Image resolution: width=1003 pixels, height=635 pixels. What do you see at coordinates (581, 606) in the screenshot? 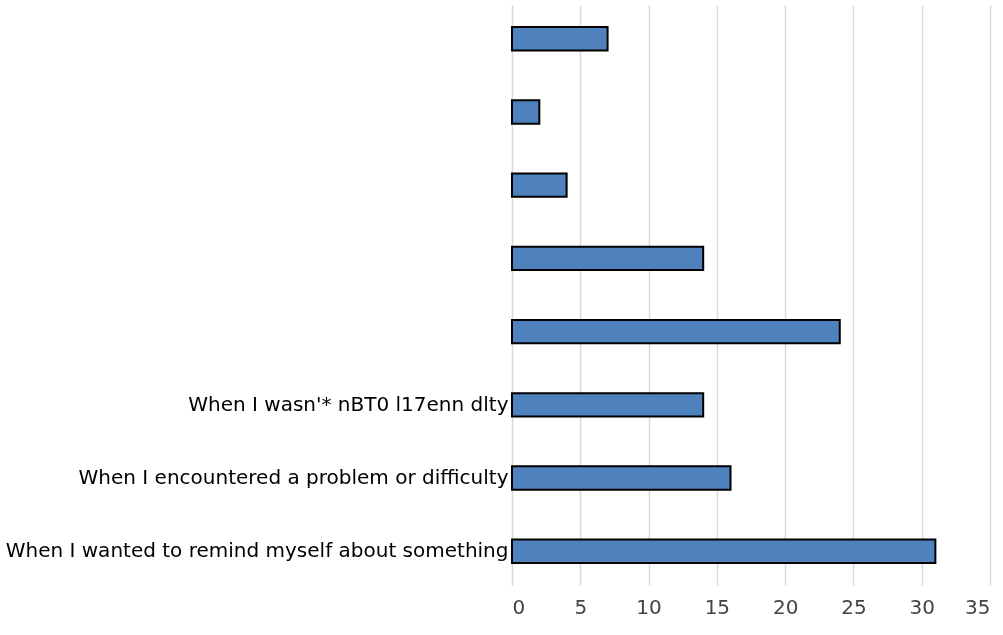
I see `x-tick-label: 5` at bounding box center [581, 606].